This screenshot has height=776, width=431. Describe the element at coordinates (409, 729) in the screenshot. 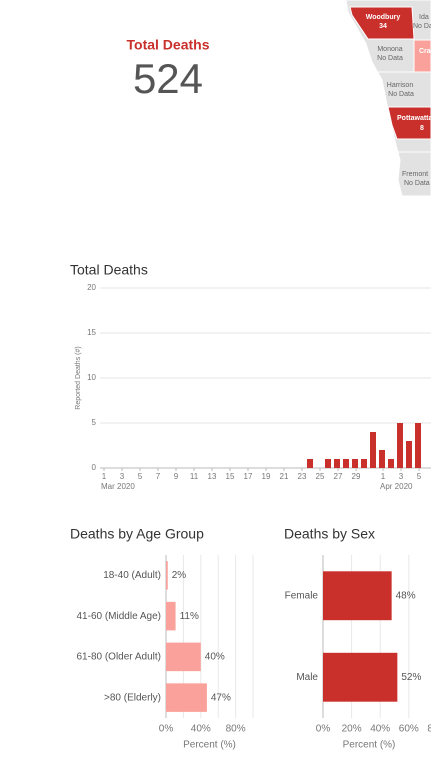

I see `x-tick-label: 60%` at that location.